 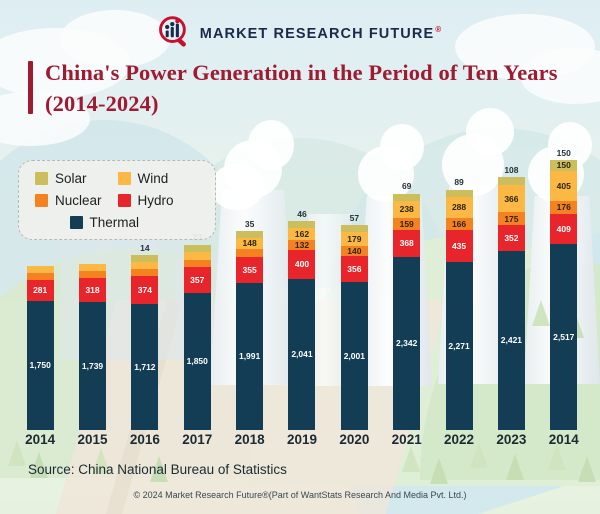 I want to click on bar-segment-wind: 179, so click(x=354, y=239).